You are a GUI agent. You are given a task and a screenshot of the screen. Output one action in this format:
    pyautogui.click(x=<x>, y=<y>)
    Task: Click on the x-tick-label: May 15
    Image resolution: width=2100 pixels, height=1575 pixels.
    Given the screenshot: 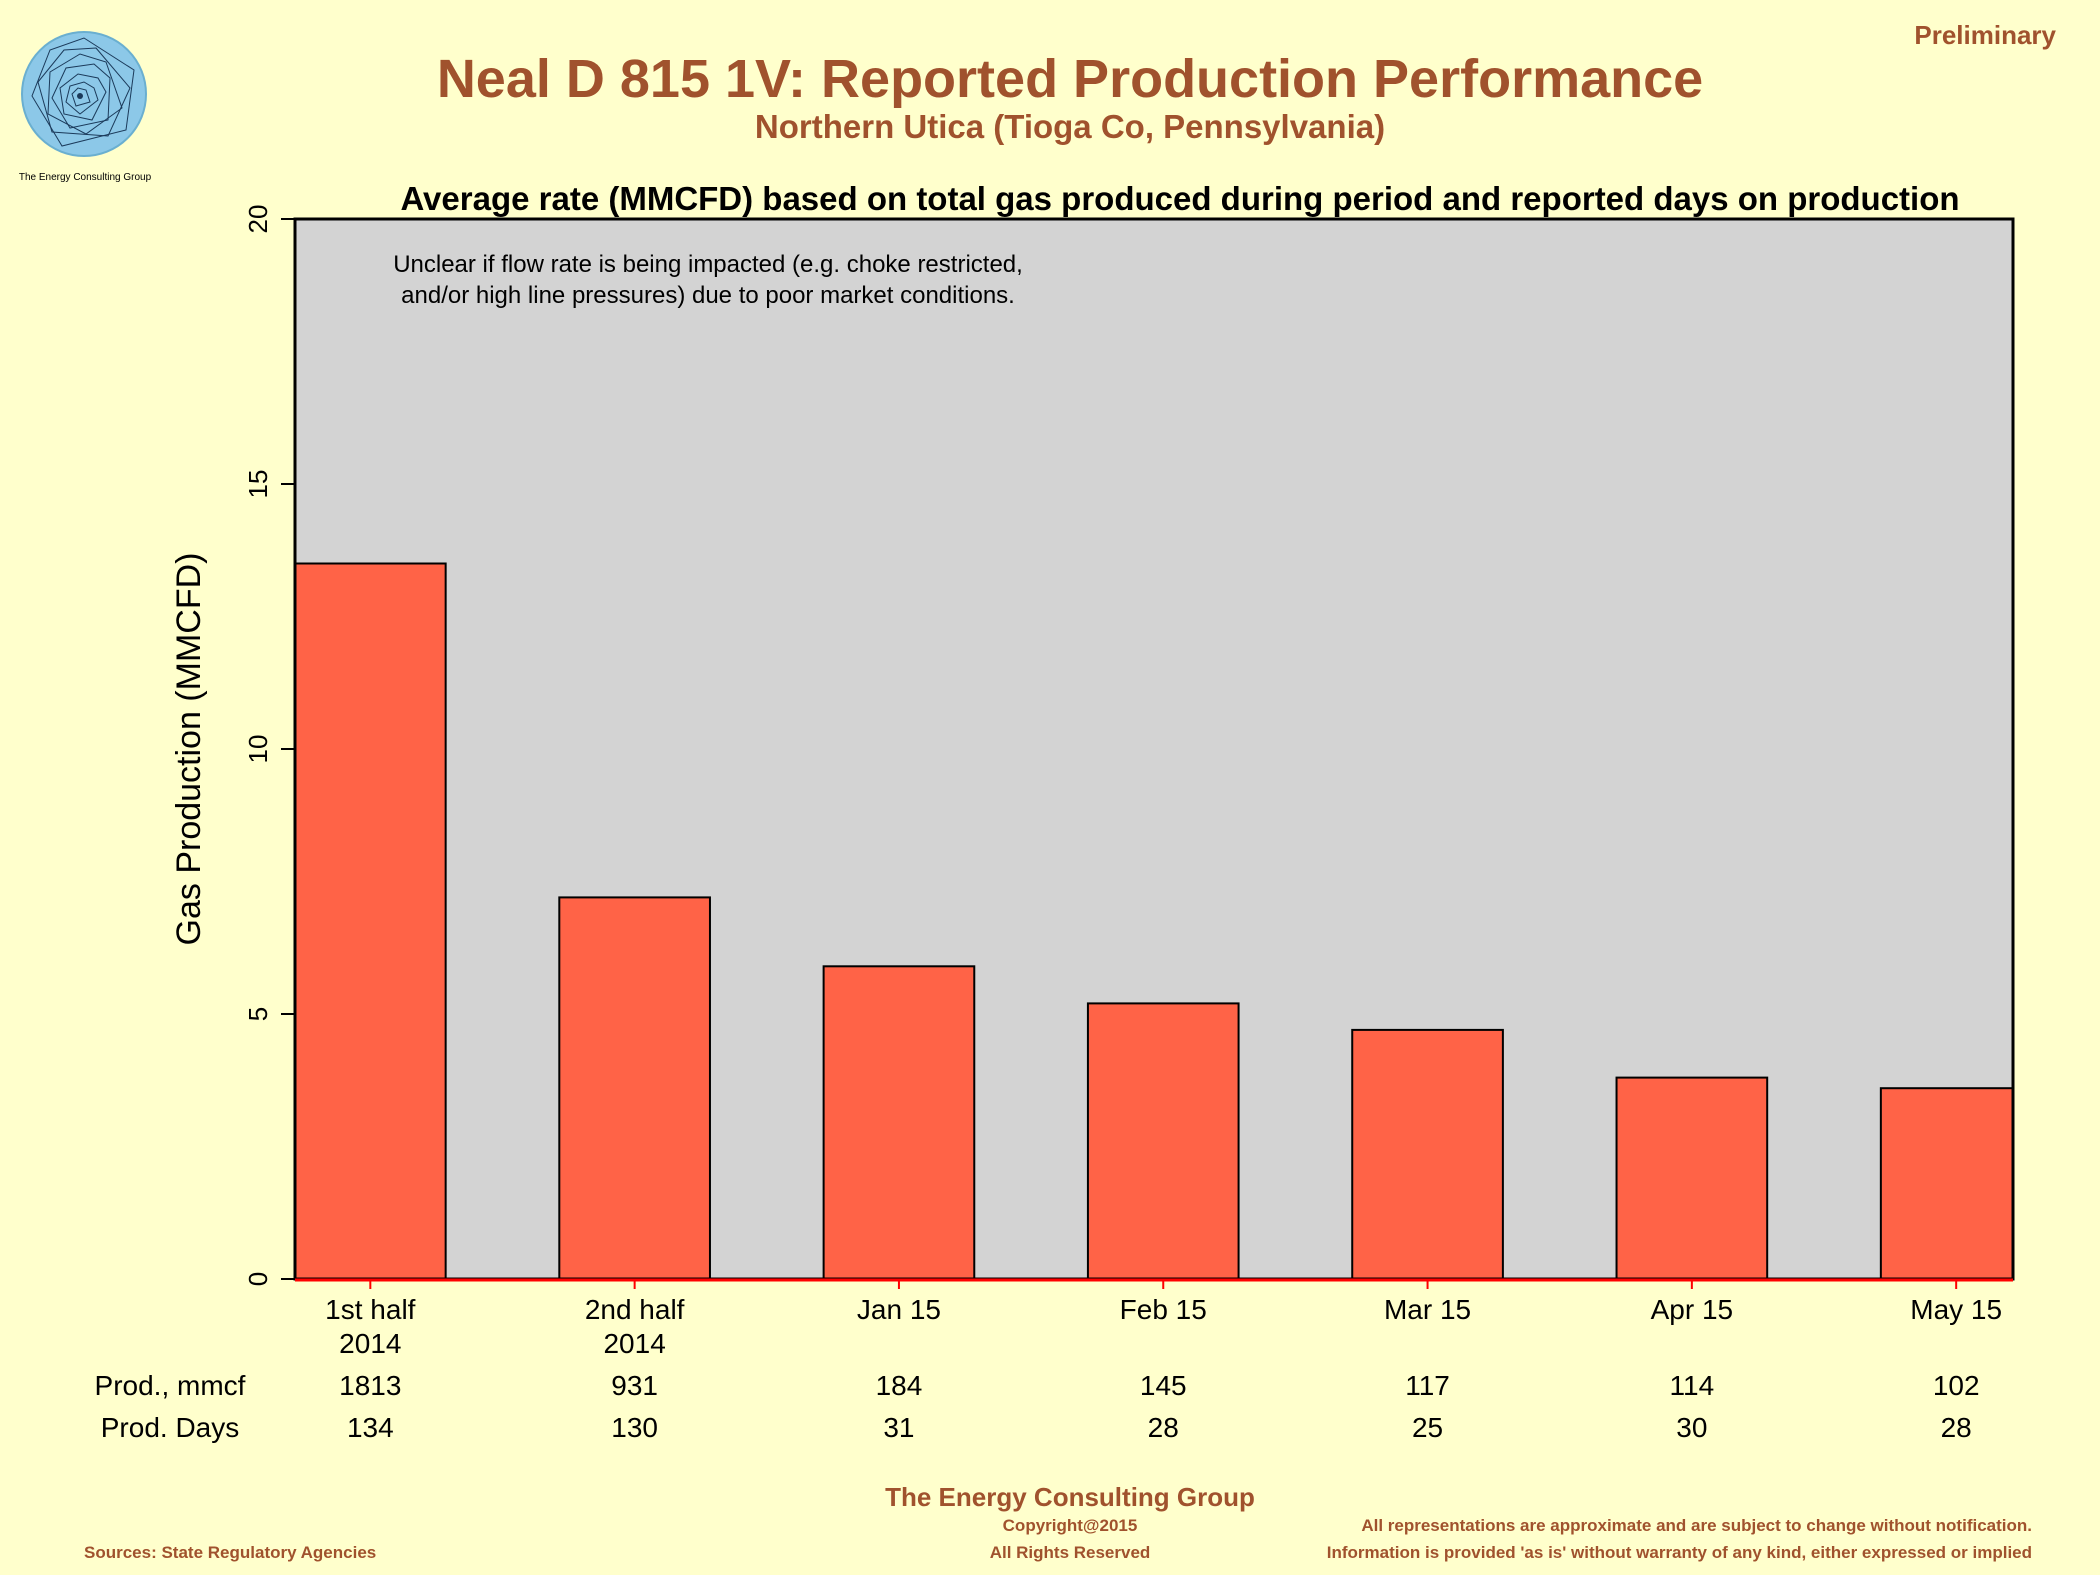 What is the action you would take?
    pyautogui.click(x=1956, y=1309)
    